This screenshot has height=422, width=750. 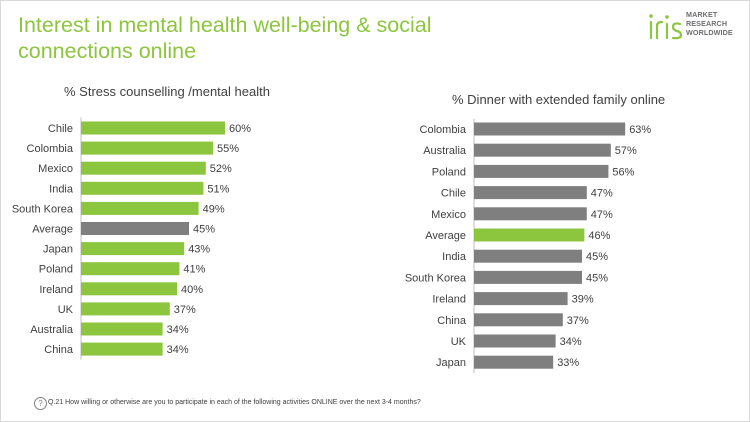 What do you see at coordinates (443, 130) in the screenshot?
I see `right-category-label: Colombia` at bounding box center [443, 130].